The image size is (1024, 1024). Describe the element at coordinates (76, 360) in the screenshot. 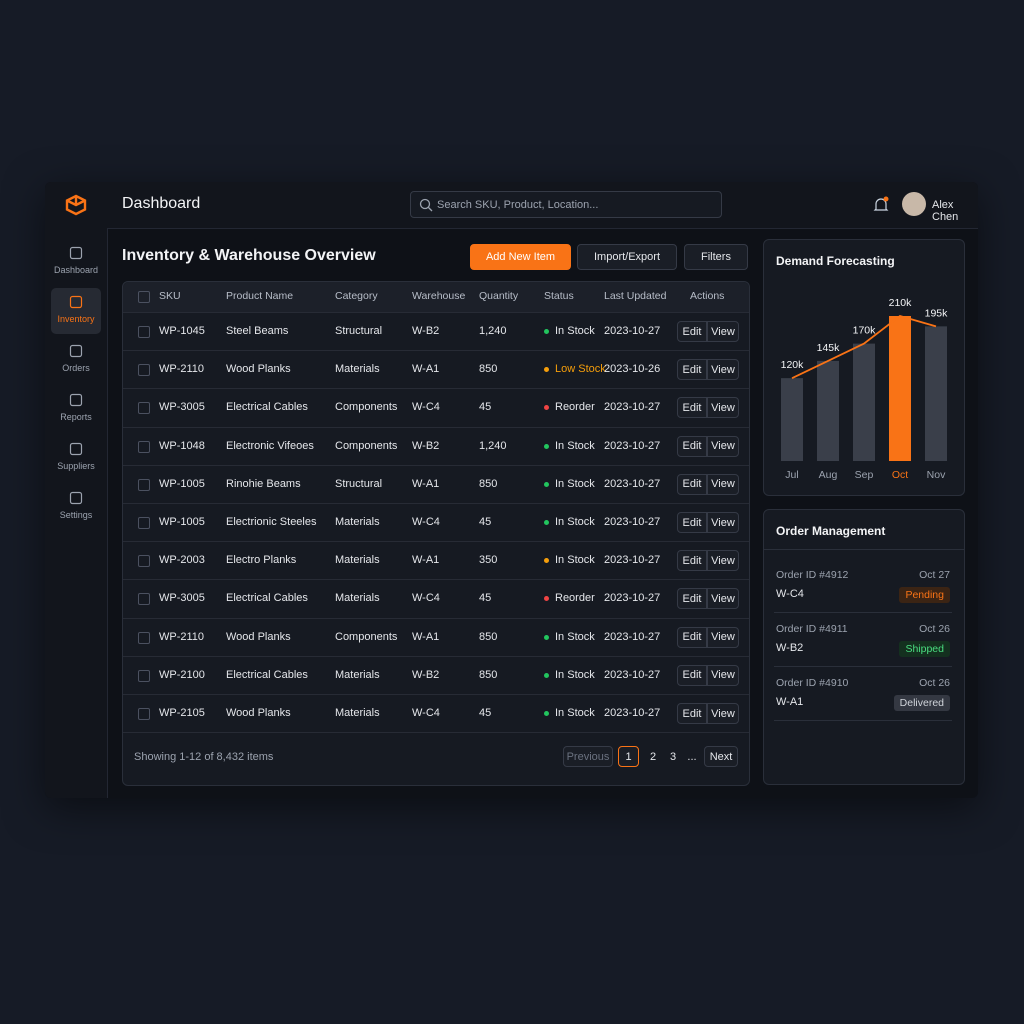

I see `nav-item: Orders` at that location.